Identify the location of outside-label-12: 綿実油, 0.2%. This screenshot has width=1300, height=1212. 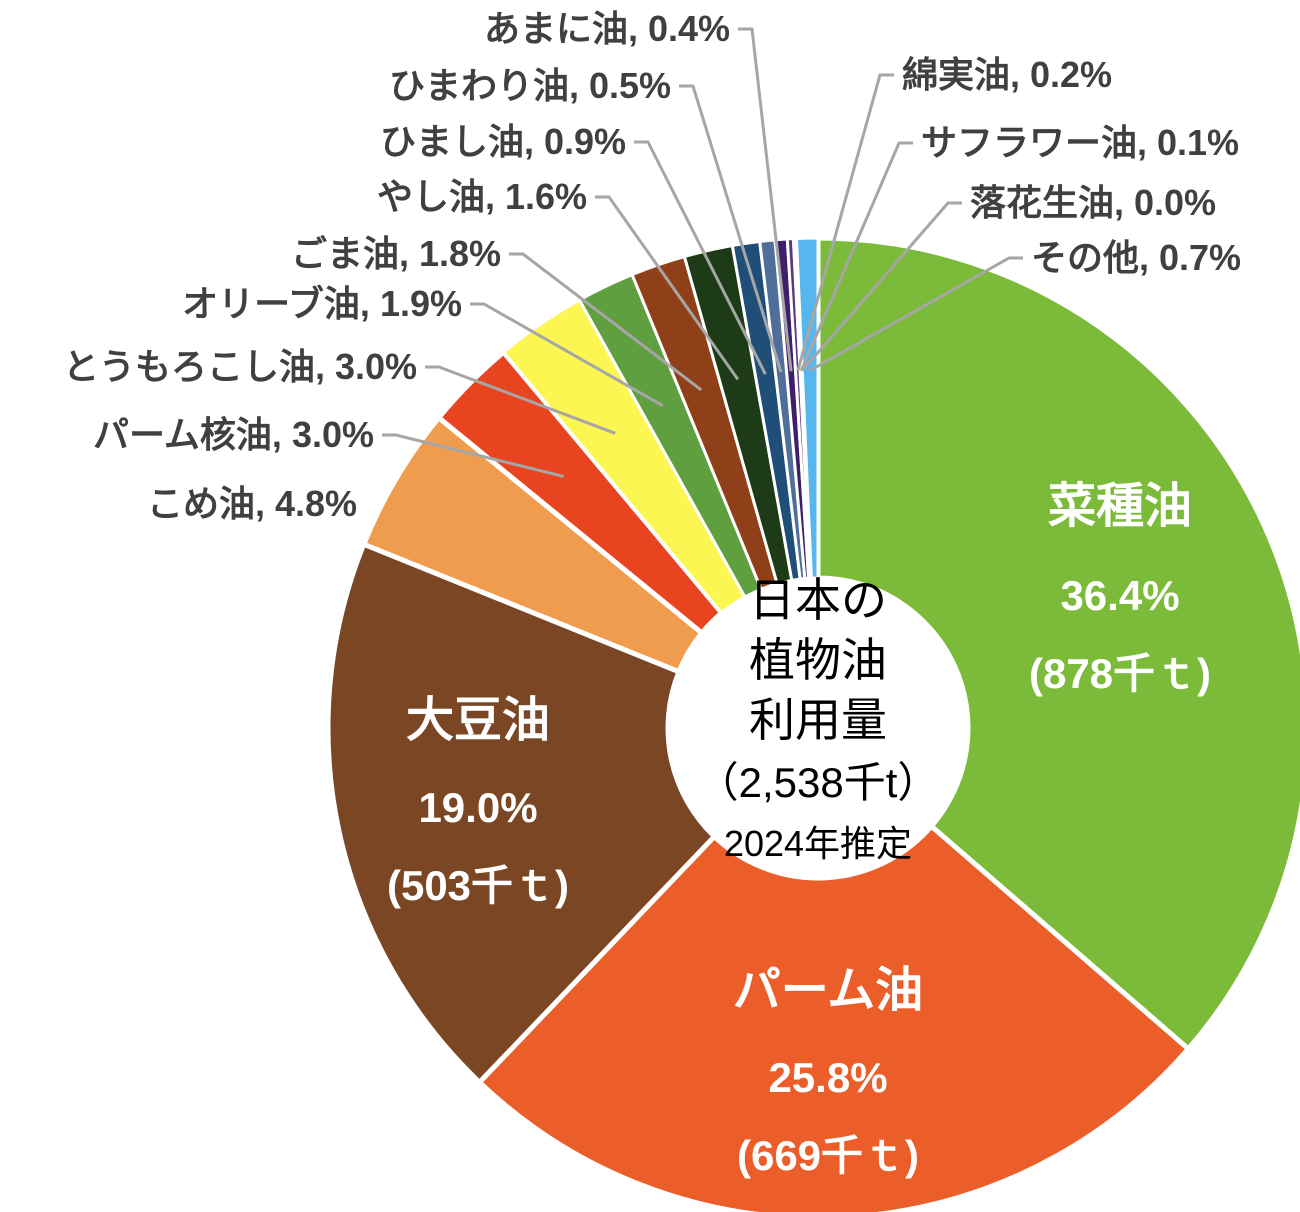
(1007, 74).